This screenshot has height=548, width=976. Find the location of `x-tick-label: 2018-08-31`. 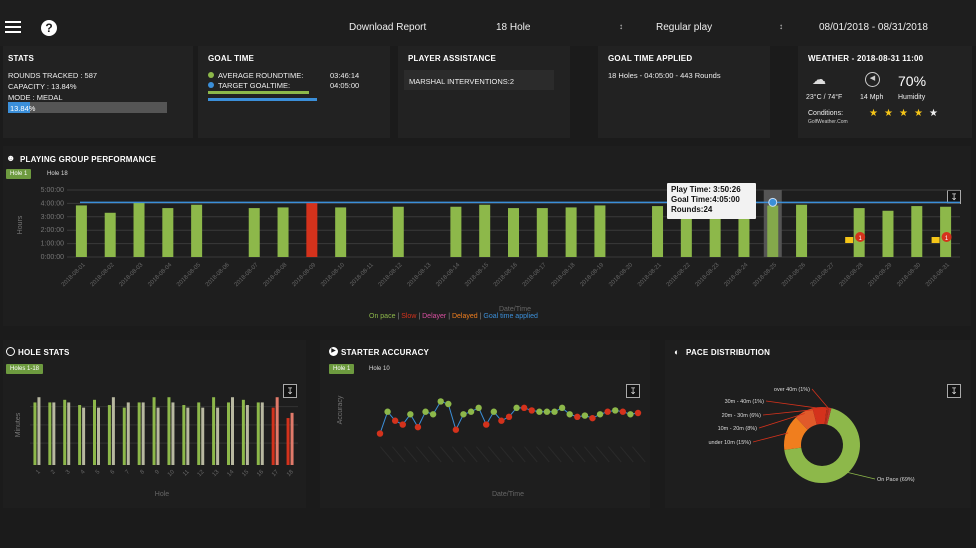

x-tick-label: 2018-08-31 is located at coordinates (938, 275).